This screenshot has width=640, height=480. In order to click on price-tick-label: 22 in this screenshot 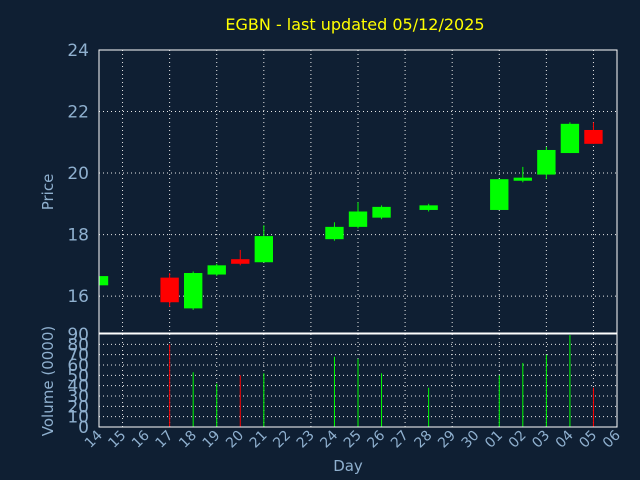, I will do `click(78, 113)`.